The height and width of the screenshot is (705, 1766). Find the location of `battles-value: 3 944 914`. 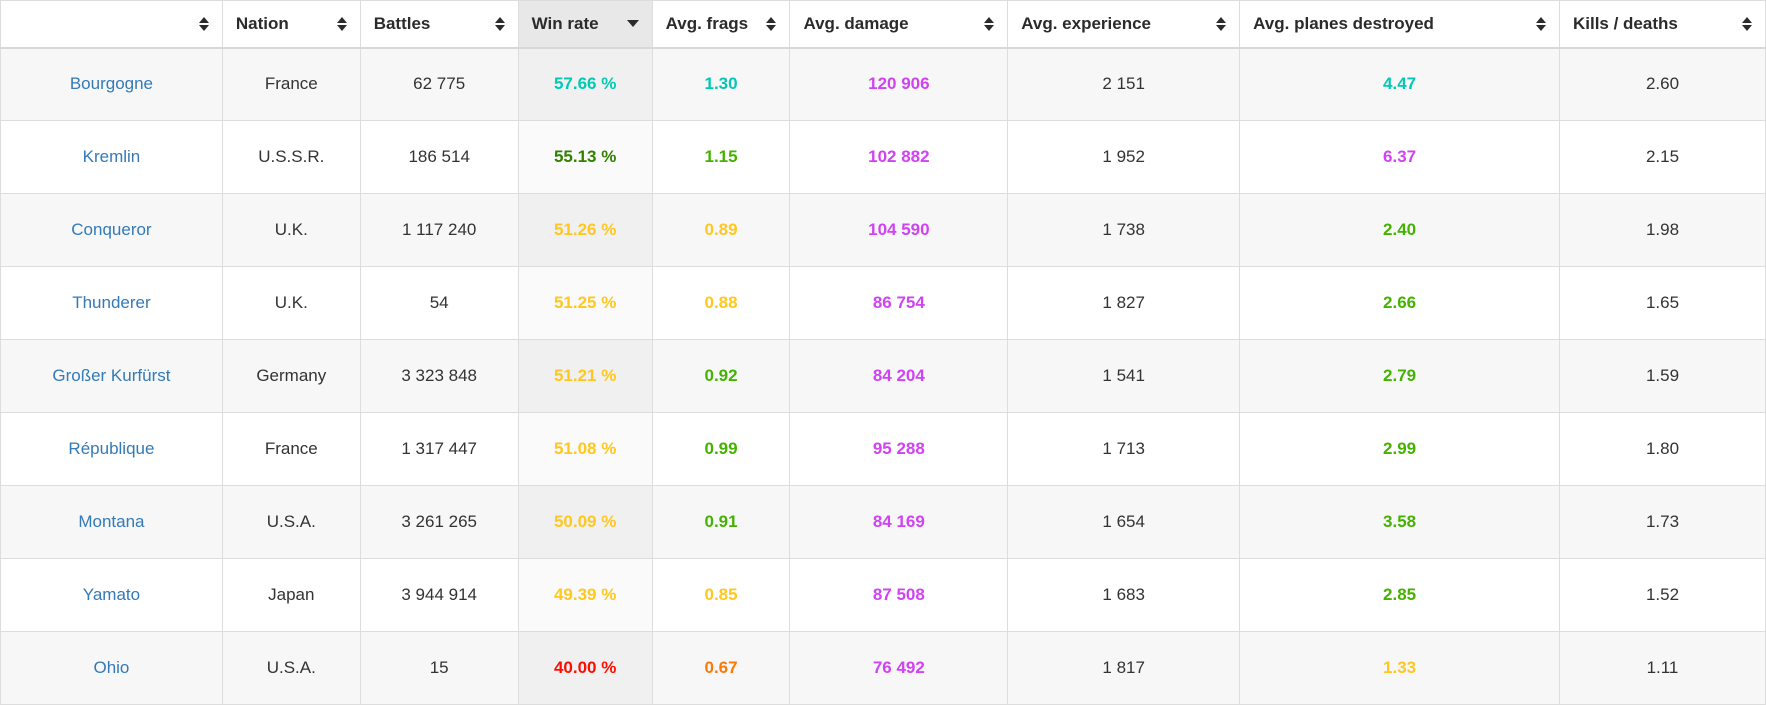

battles-value: 3 944 914 is located at coordinates (439, 594).